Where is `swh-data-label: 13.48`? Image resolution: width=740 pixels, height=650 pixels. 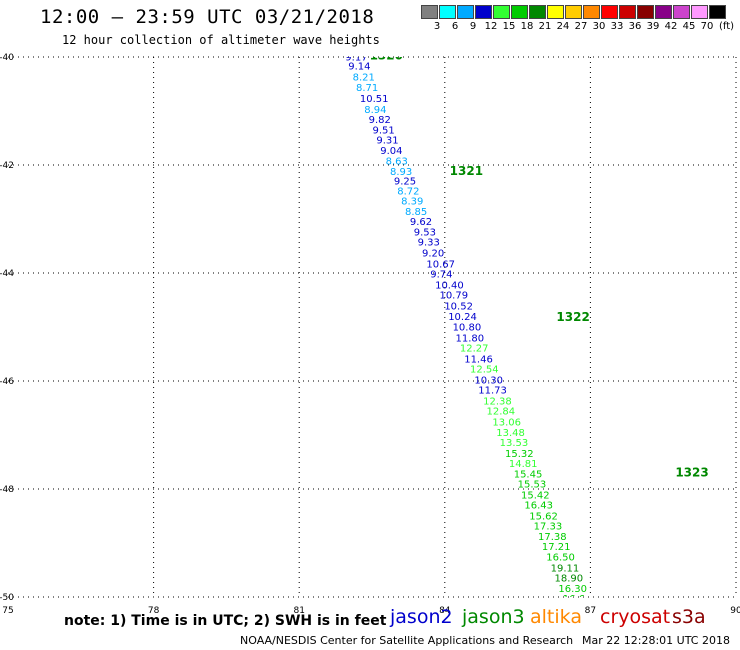 swh-data-label: 13.48 is located at coordinates (510, 433).